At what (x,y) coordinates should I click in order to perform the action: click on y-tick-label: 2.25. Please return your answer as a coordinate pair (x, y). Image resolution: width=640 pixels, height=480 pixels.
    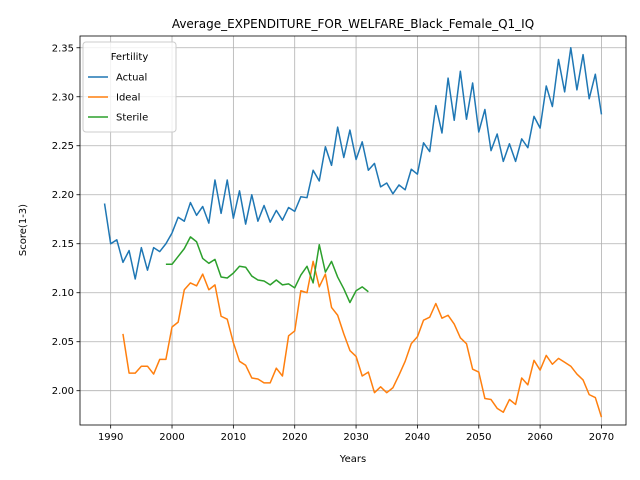
    Looking at the image, I should click on (63, 146).